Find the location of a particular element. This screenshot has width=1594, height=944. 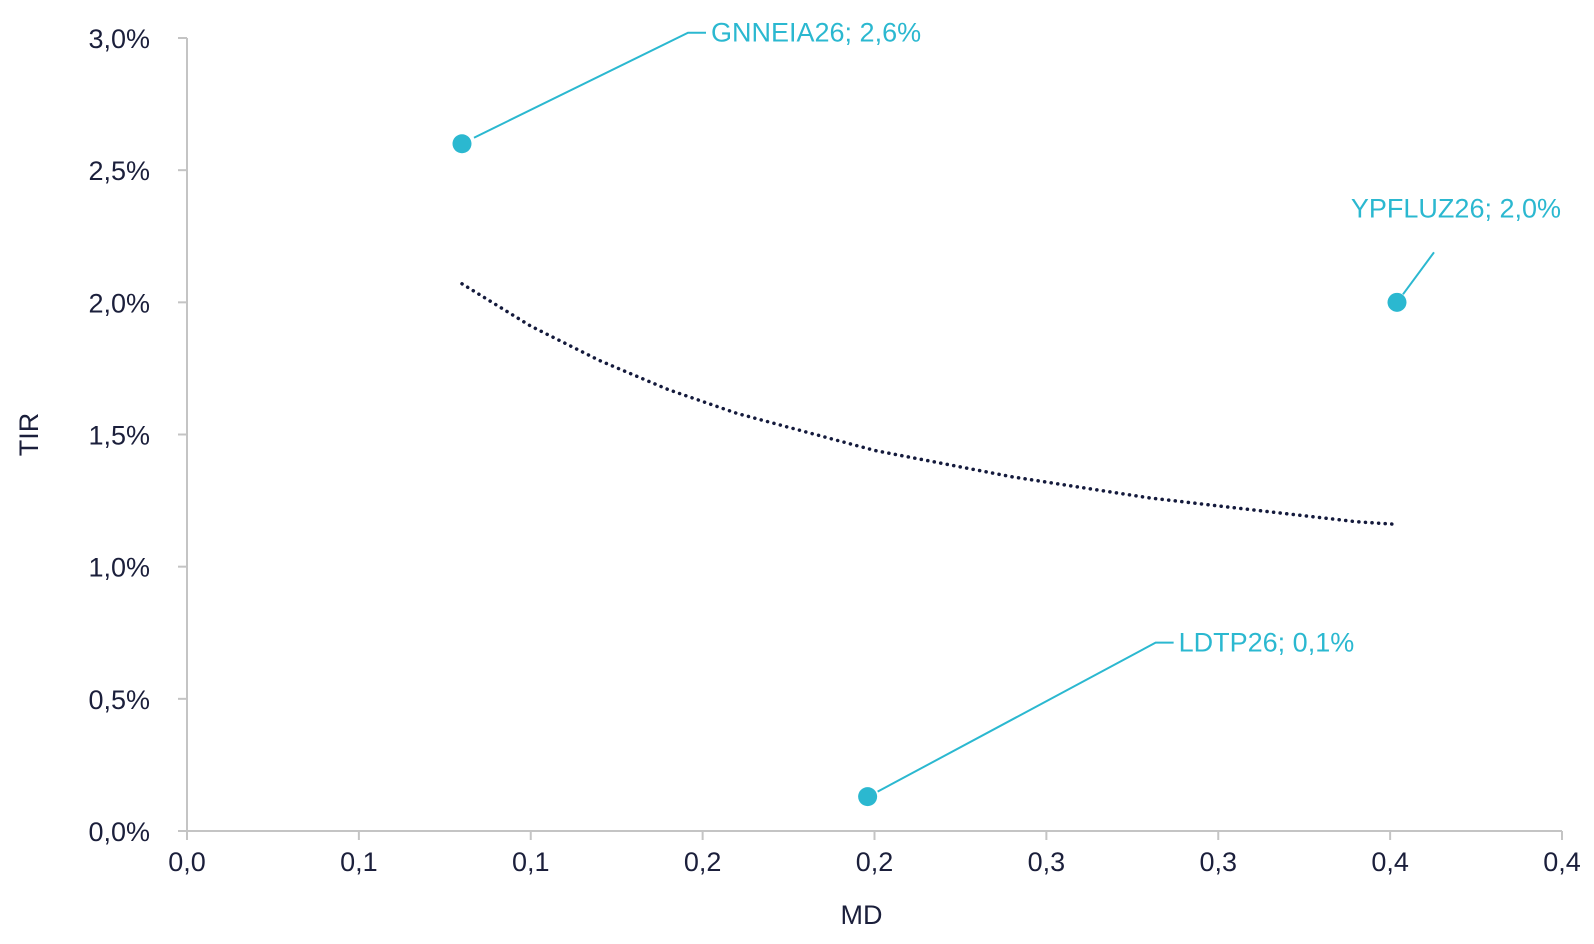

x-tick-label: 0,0 is located at coordinates (187, 862).